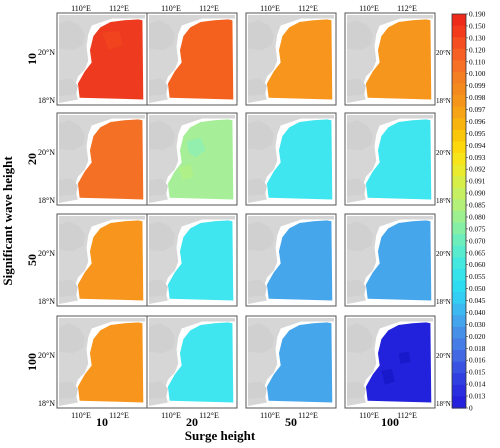 This screenshot has height=448, width=500. Describe the element at coordinates (477, 14) in the screenshot. I see `colorbar-tick-label: 0.190` at that location.